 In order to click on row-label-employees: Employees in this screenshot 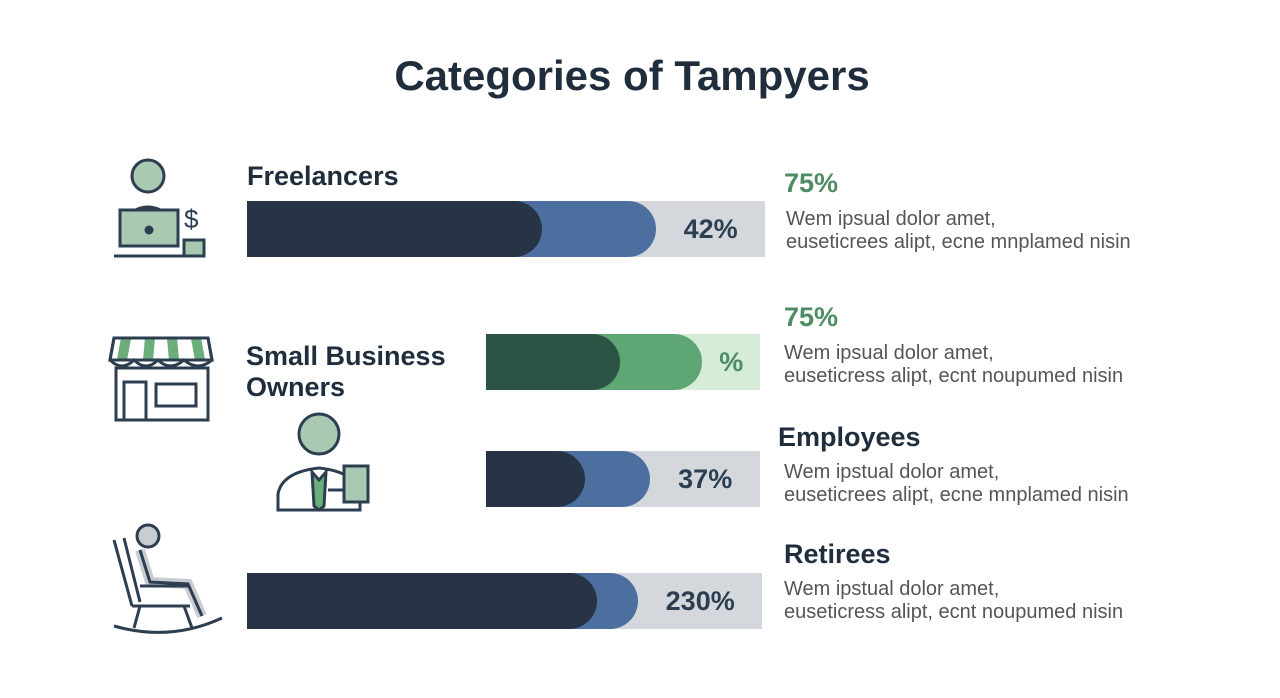, I will do `click(849, 437)`.